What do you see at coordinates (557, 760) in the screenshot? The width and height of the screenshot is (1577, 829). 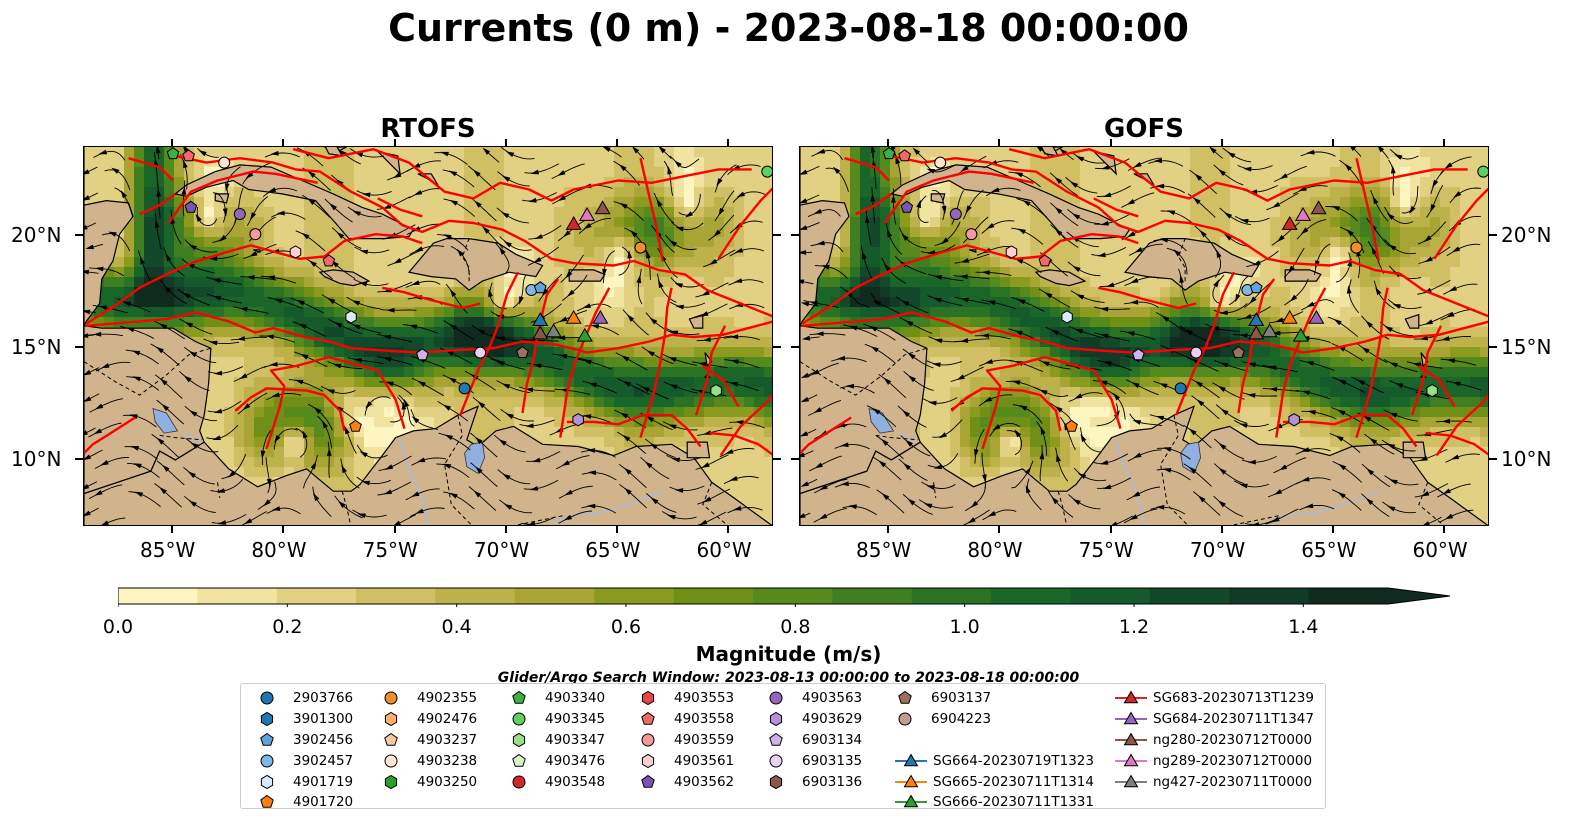 I see `legend-item: 4903476` at bounding box center [557, 760].